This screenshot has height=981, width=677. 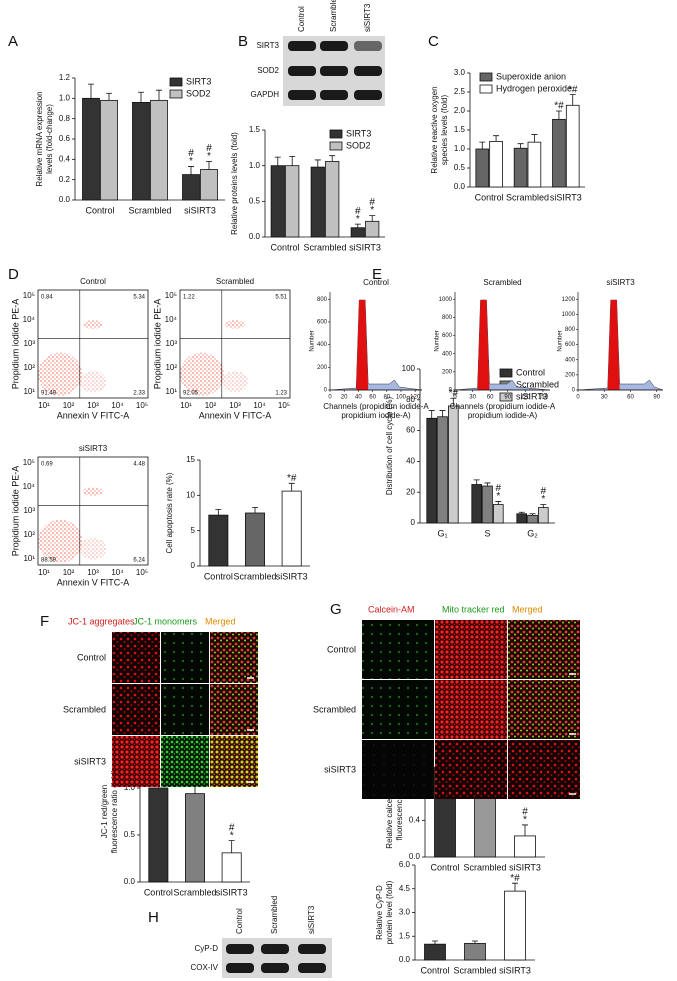 I want to click on x-tick-label: 10⁴, so click(x=259, y=405).